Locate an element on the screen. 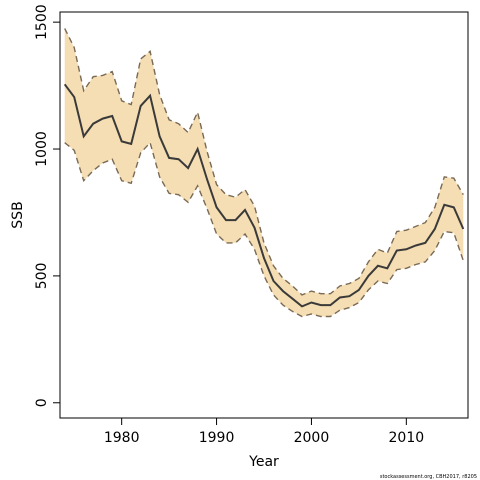 The image size is (480, 480). y-tick-label: 0 is located at coordinates (42, 402).